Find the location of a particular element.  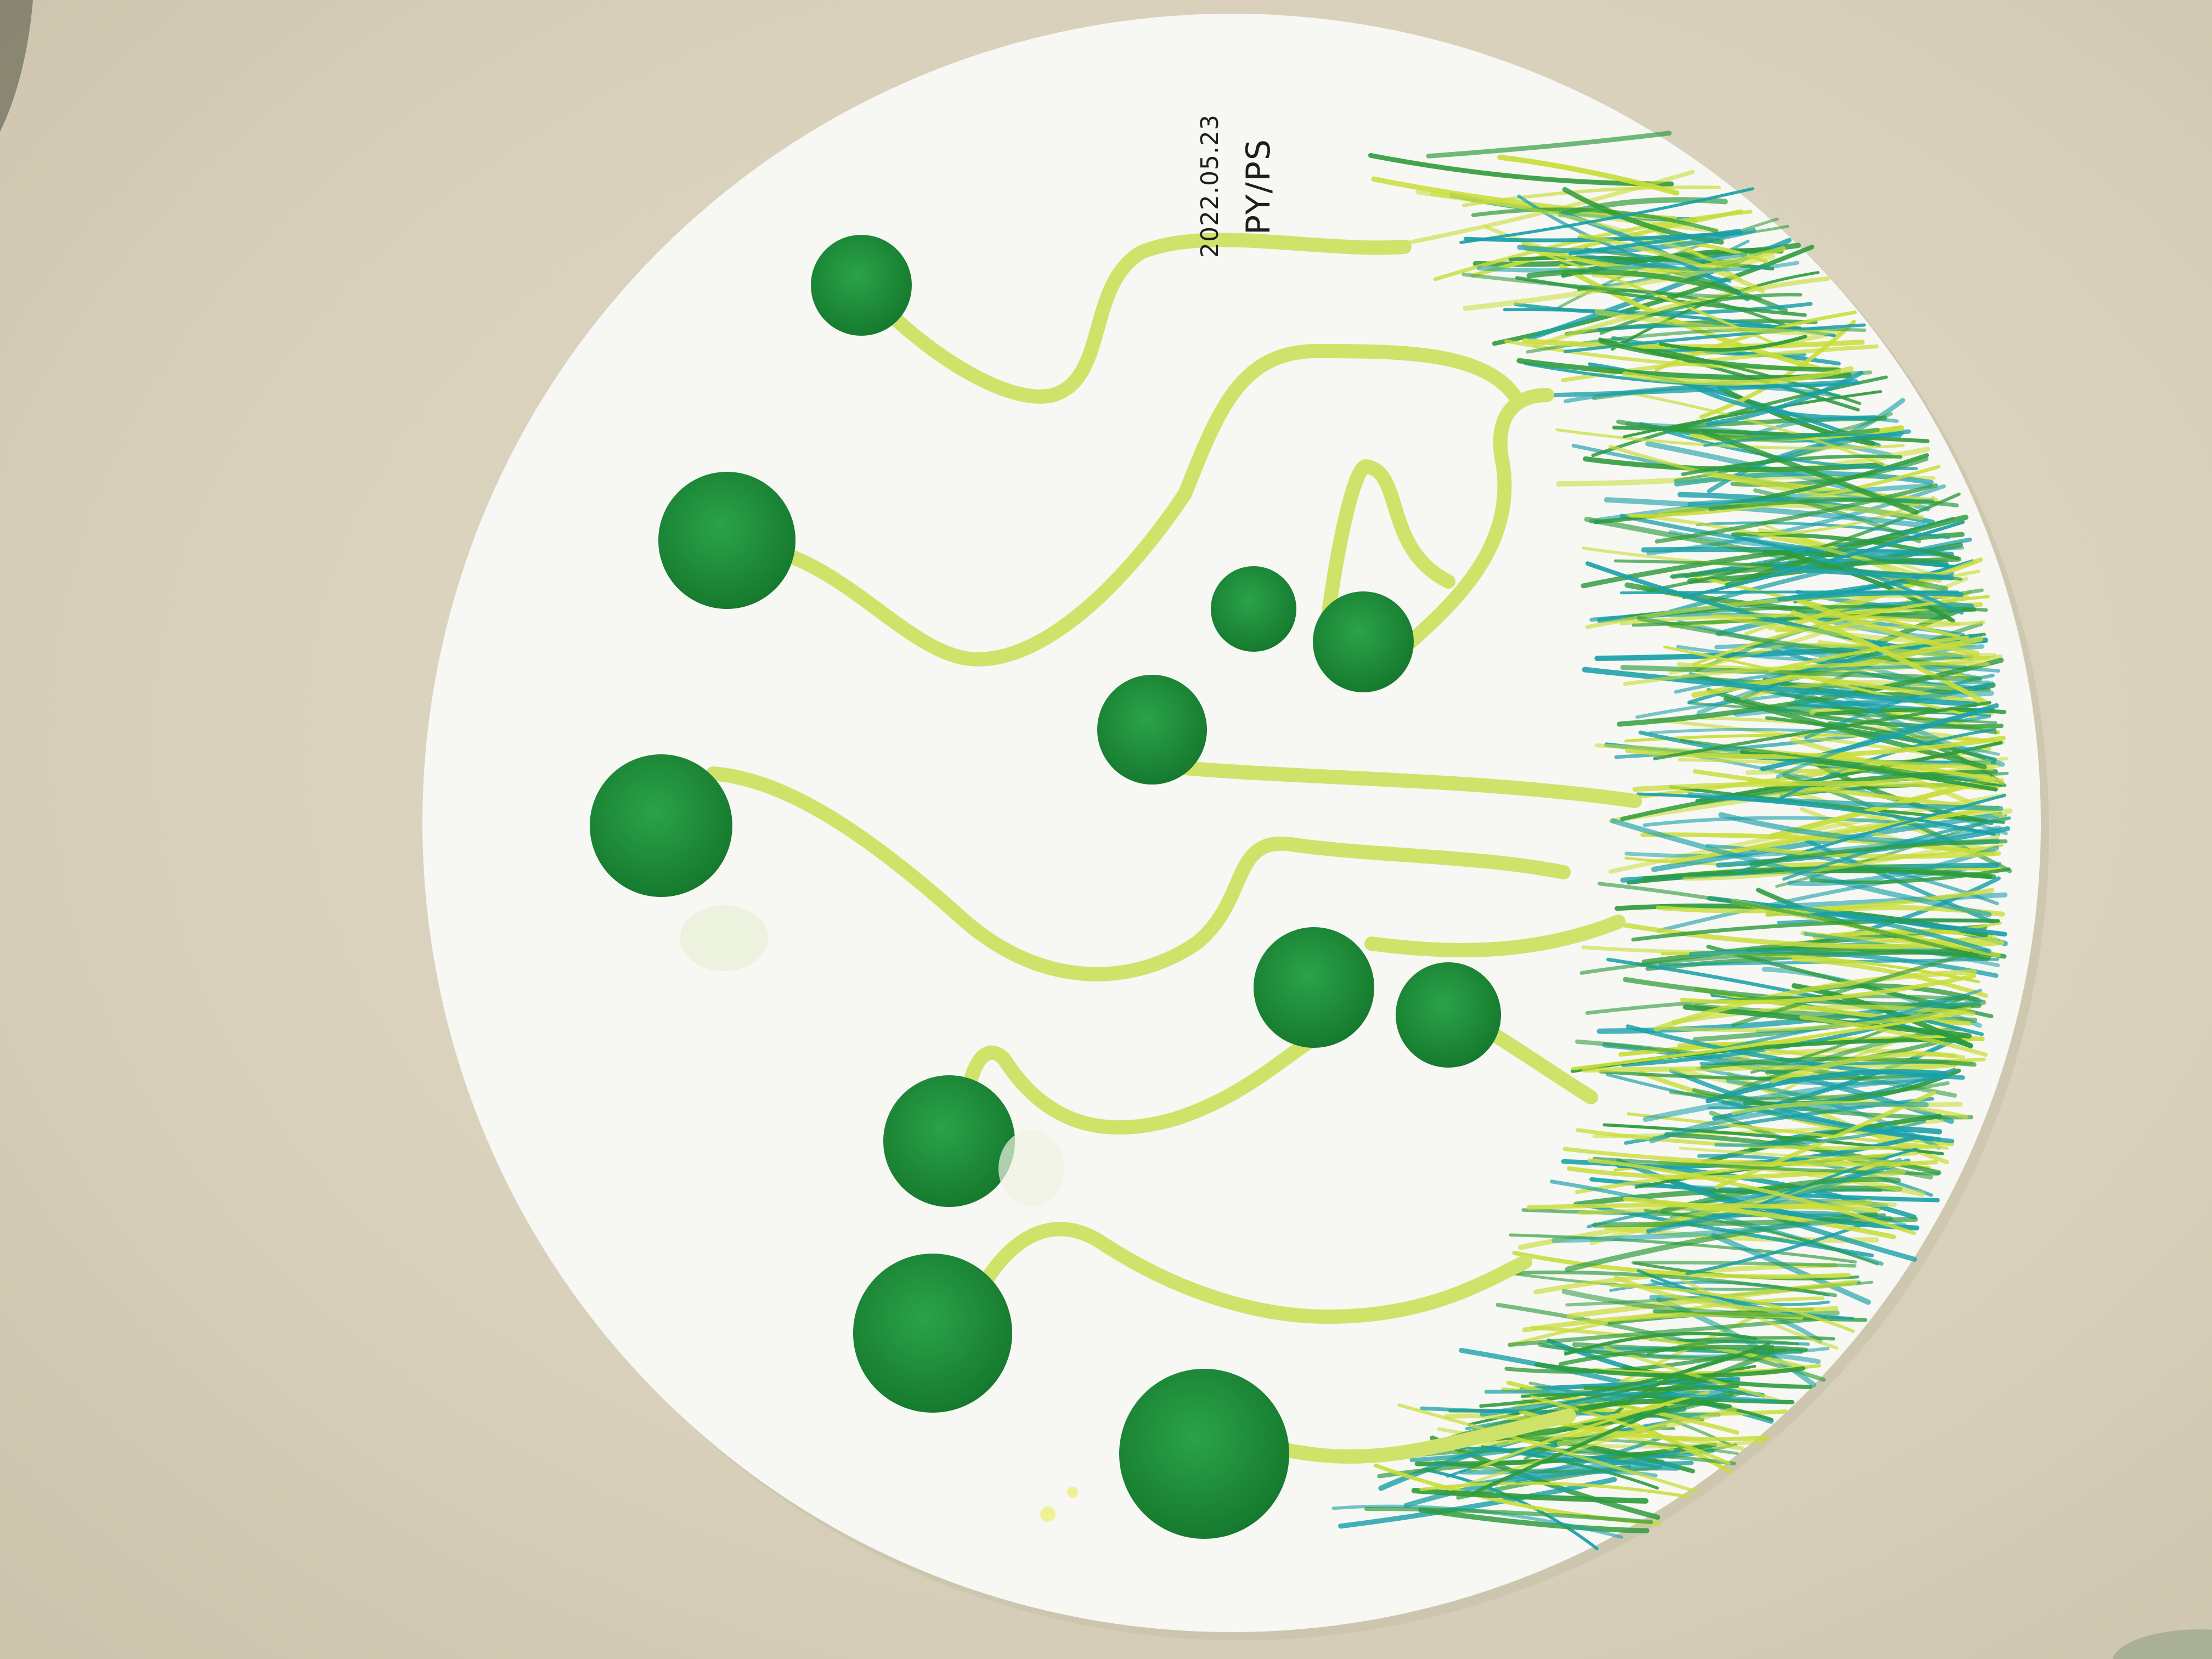

initials-text: PY/PS is located at coordinates (1259, 186).